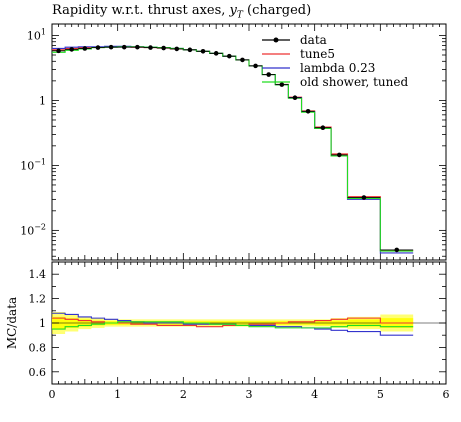  I want to click on title-subscript: T, so click(239, 15).